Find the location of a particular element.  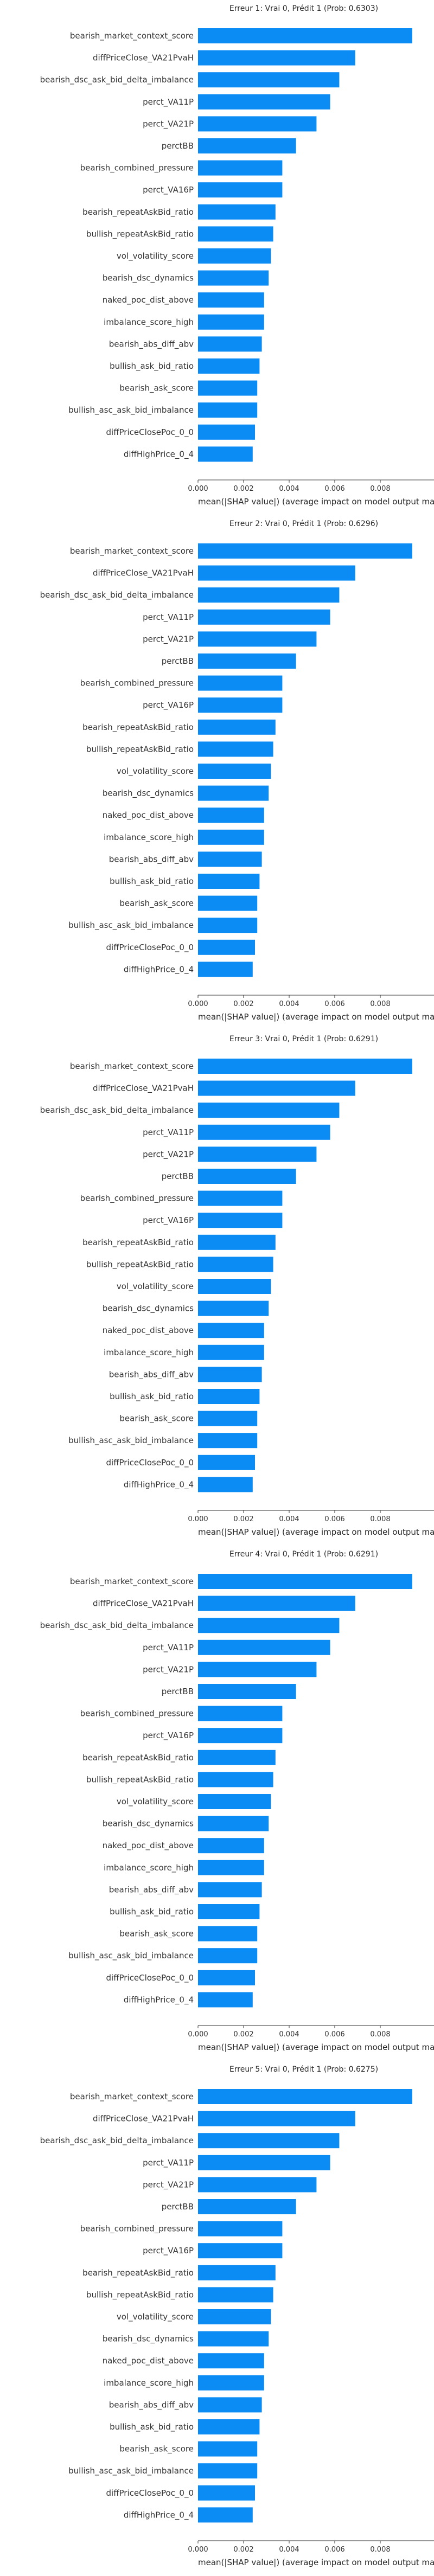

x-tick-label: 0.008 is located at coordinates (380, 489).